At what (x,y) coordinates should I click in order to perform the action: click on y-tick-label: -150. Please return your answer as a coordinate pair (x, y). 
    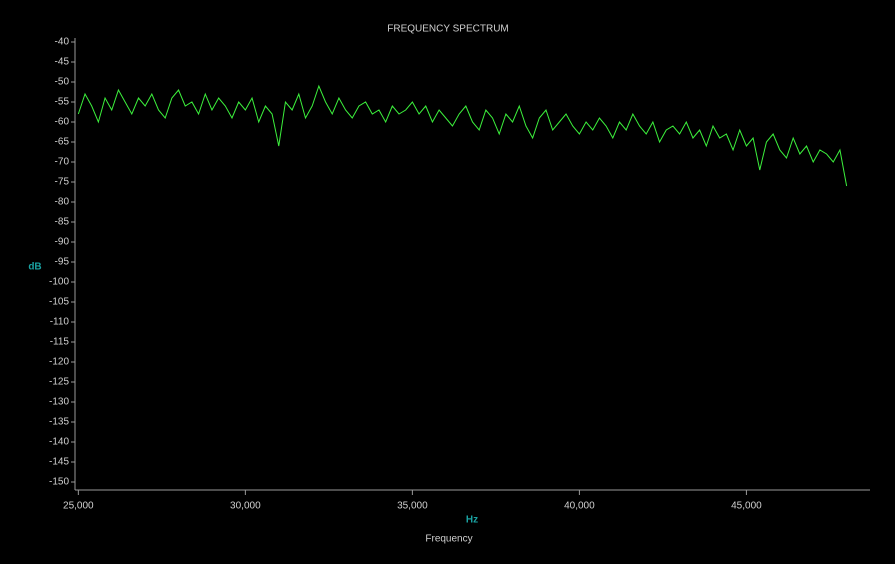
    Looking at the image, I should click on (59, 482).